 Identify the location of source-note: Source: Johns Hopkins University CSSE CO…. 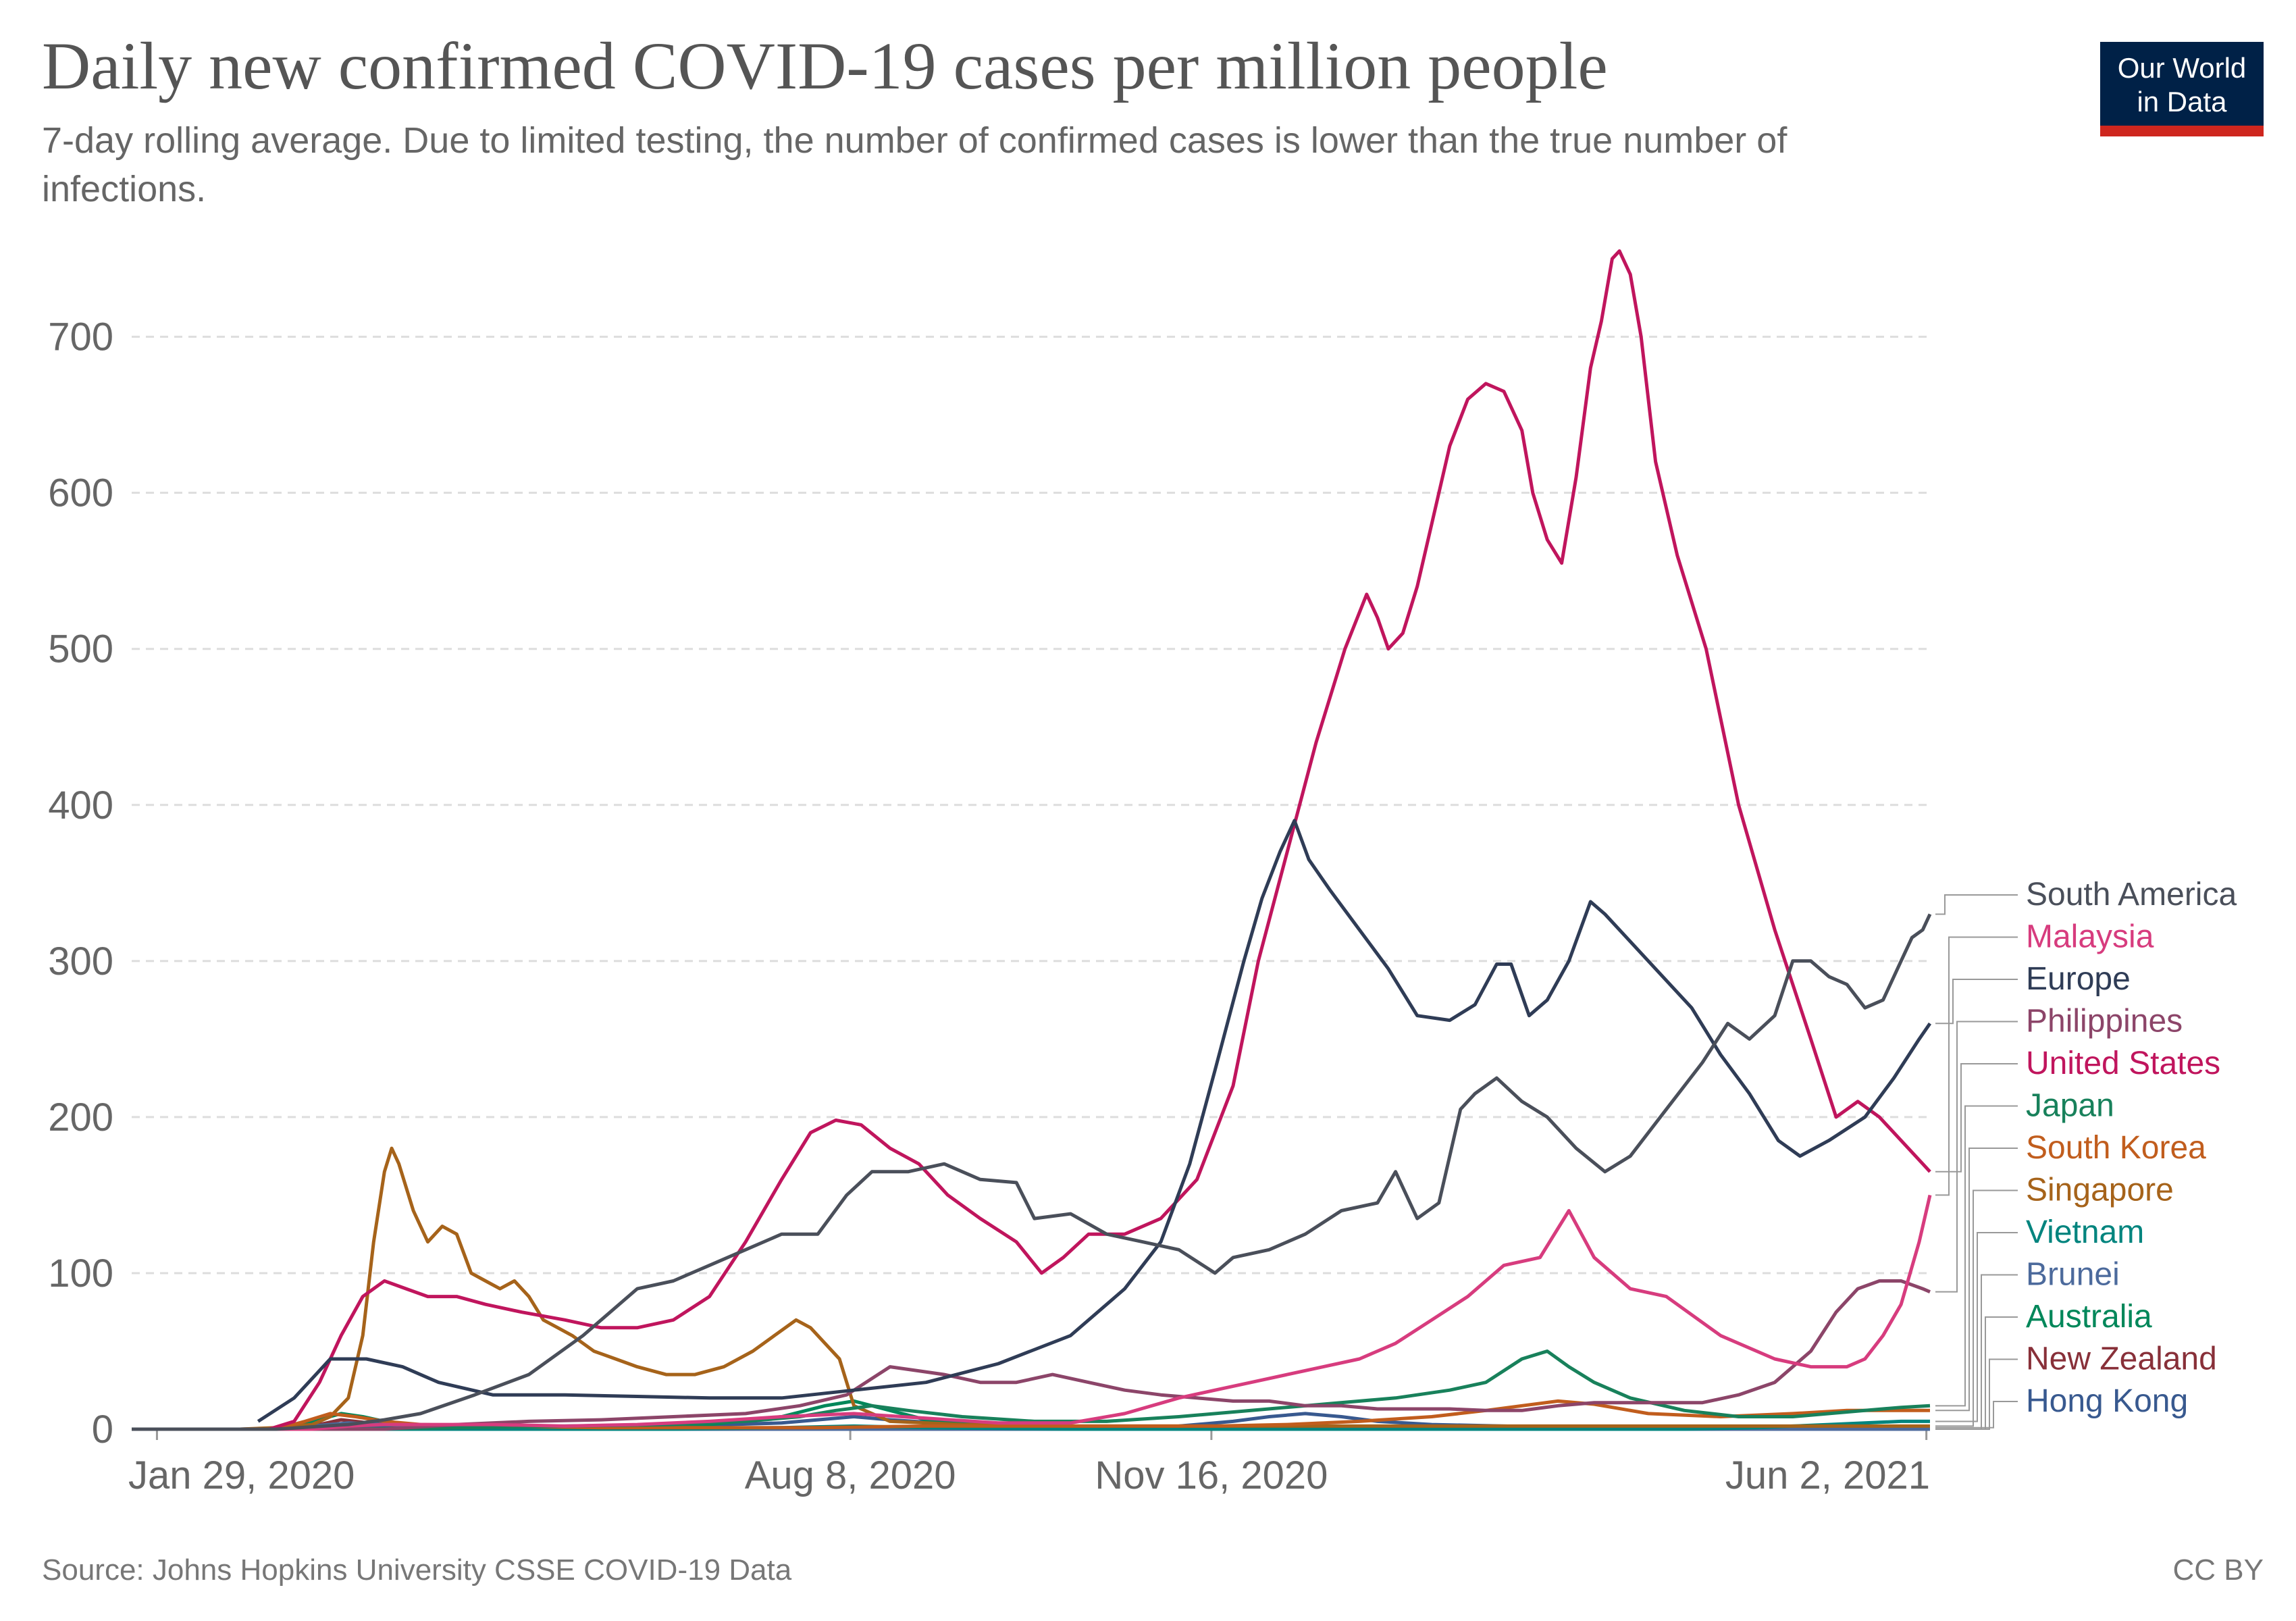
(417, 1570).